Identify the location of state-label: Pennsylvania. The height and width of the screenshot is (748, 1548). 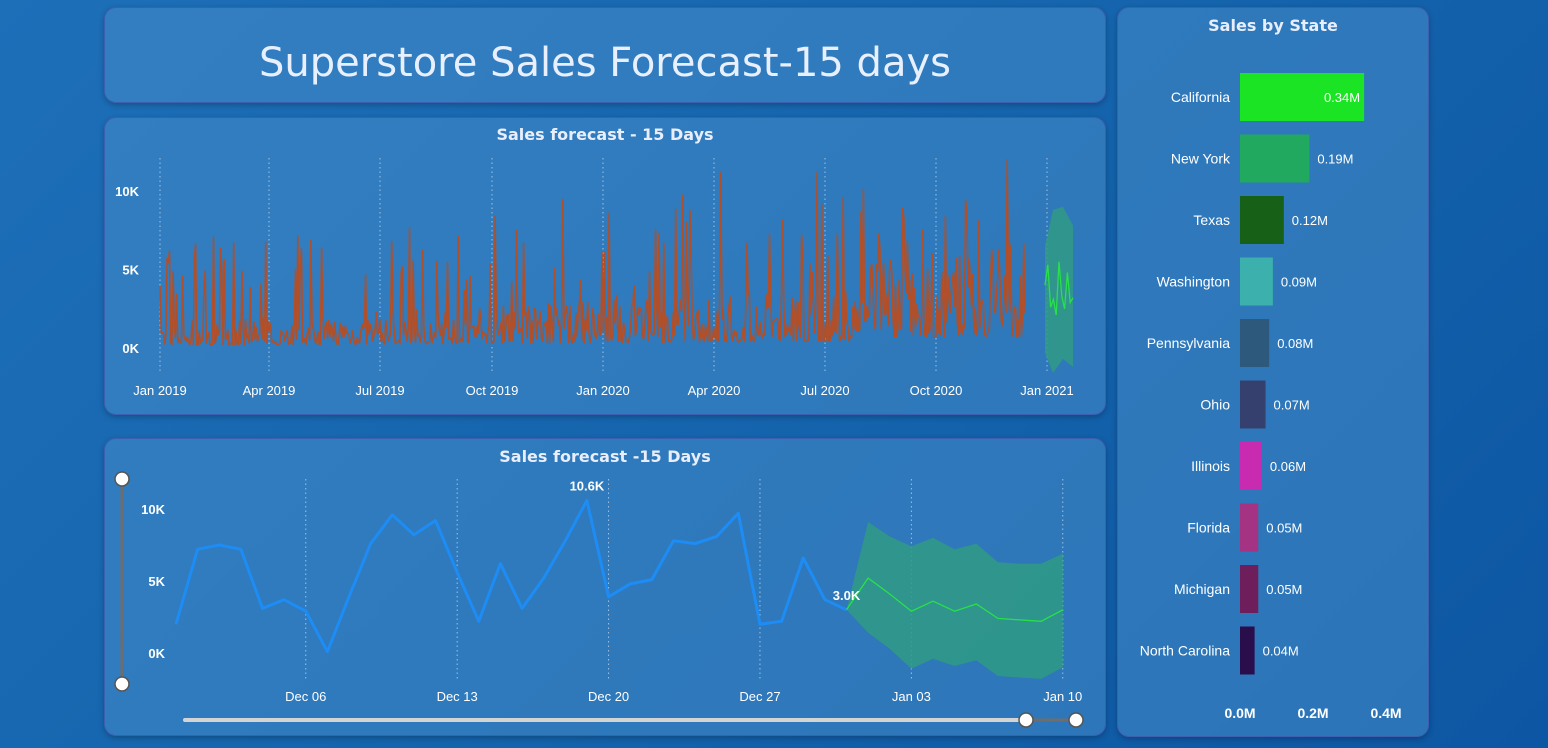
(1188, 343).